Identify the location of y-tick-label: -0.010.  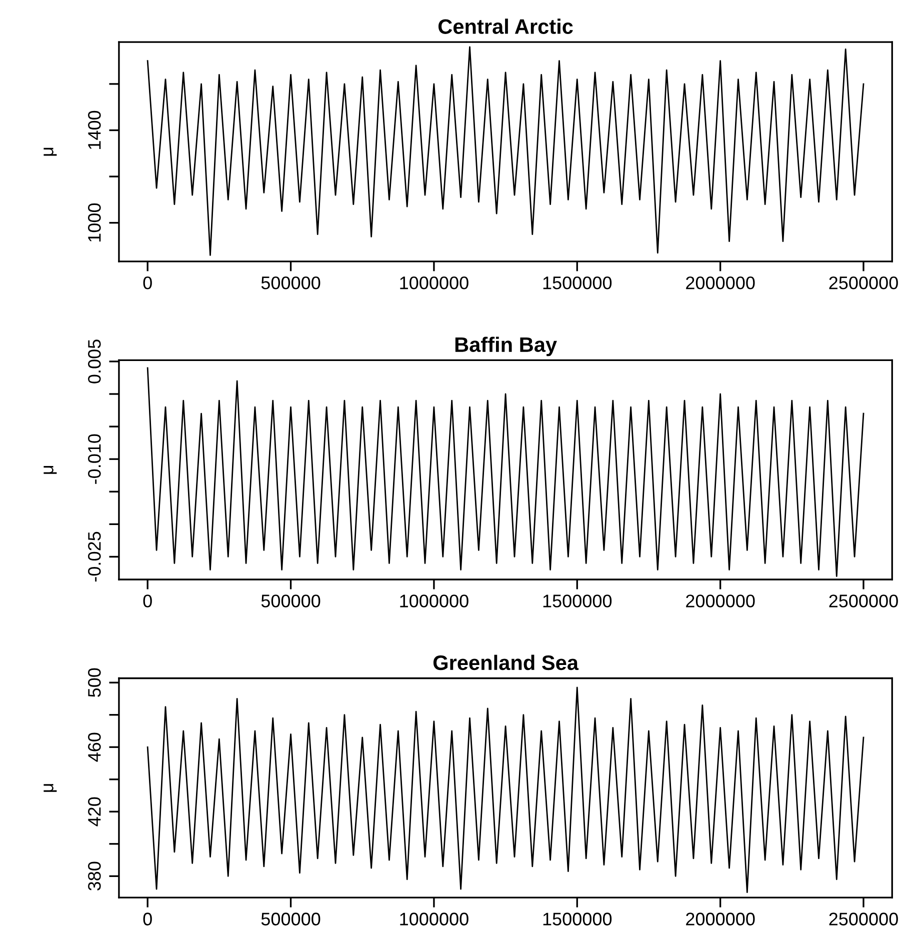
(94, 459).